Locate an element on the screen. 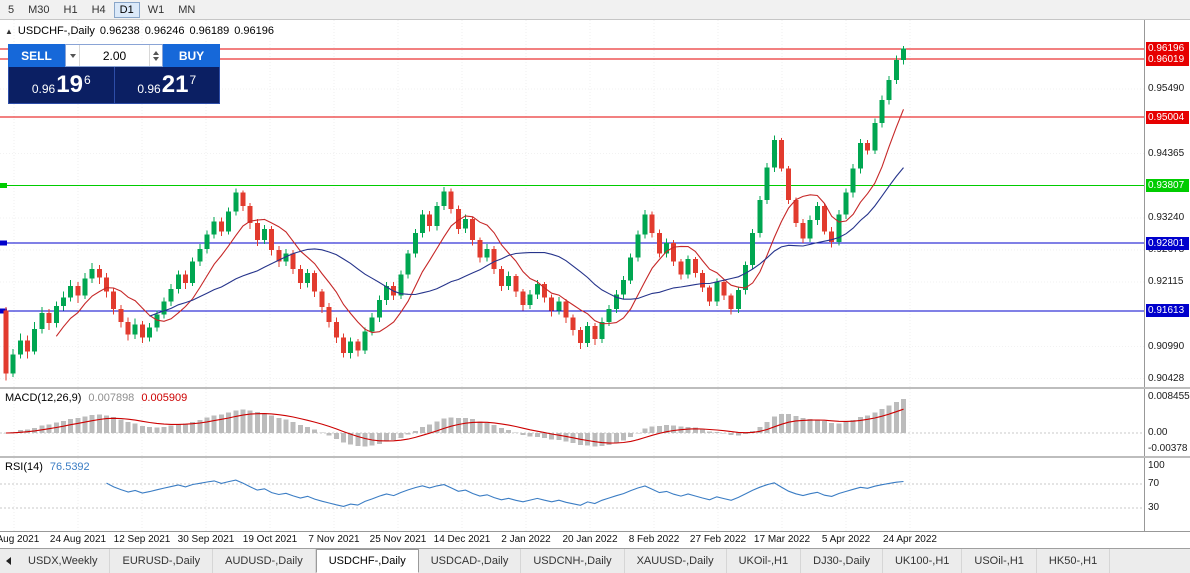 This screenshot has height=573, width=1190. price-axis-tick: 0.95490 is located at coordinates (1166, 89).